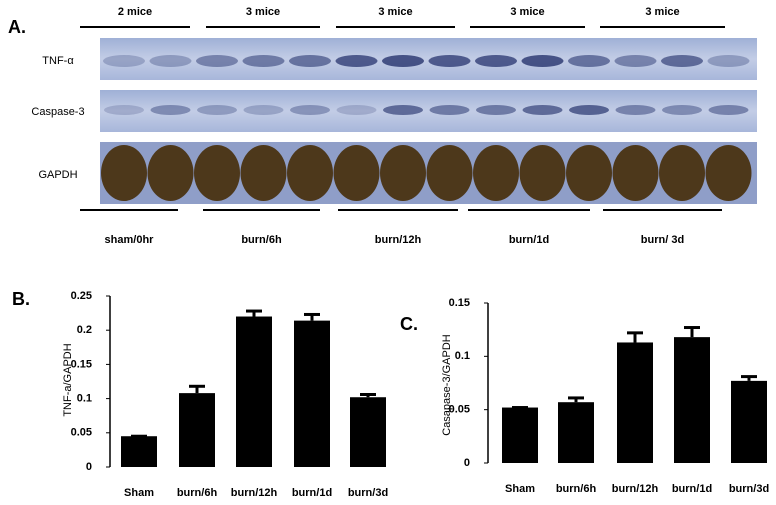 The width and height of the screenshot is (776, 505). What do you see at coordinates (57, 112) in the screenshot?
I see `row-label: Caspase-3` at bounding box center [57, 112].